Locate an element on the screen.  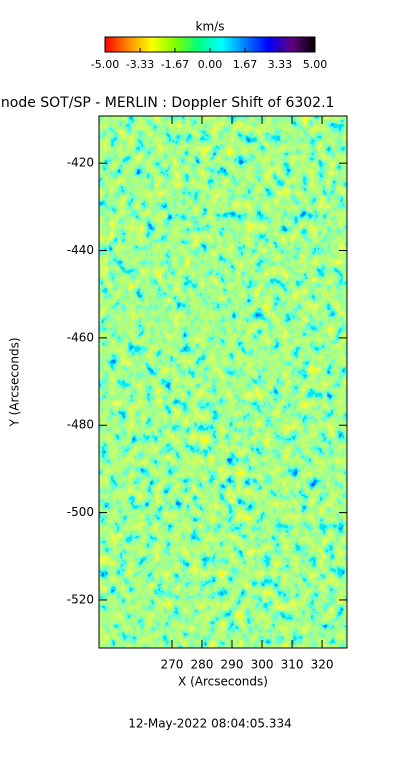
colorbar-tick-label: 0.00 is located at coordinates (210, 64).